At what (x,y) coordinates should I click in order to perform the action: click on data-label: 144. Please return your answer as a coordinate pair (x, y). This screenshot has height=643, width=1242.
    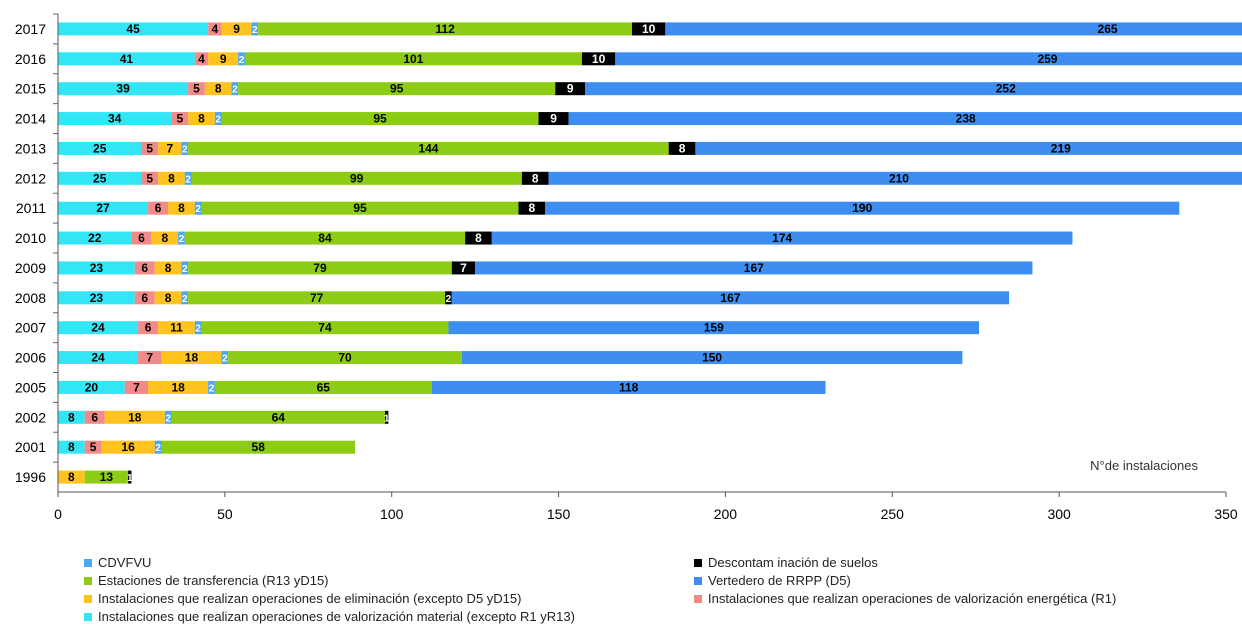
    Looking at the image, I should click on (428, 148).